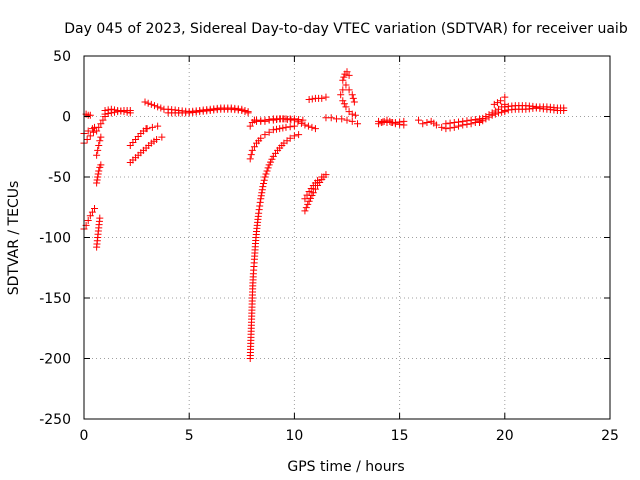 This screenshot has width=640, height=480. What do you see at coordinates (62, 57) in the screenshot?
I see `y-tick-label: 50` at bounding box center [62, 57].